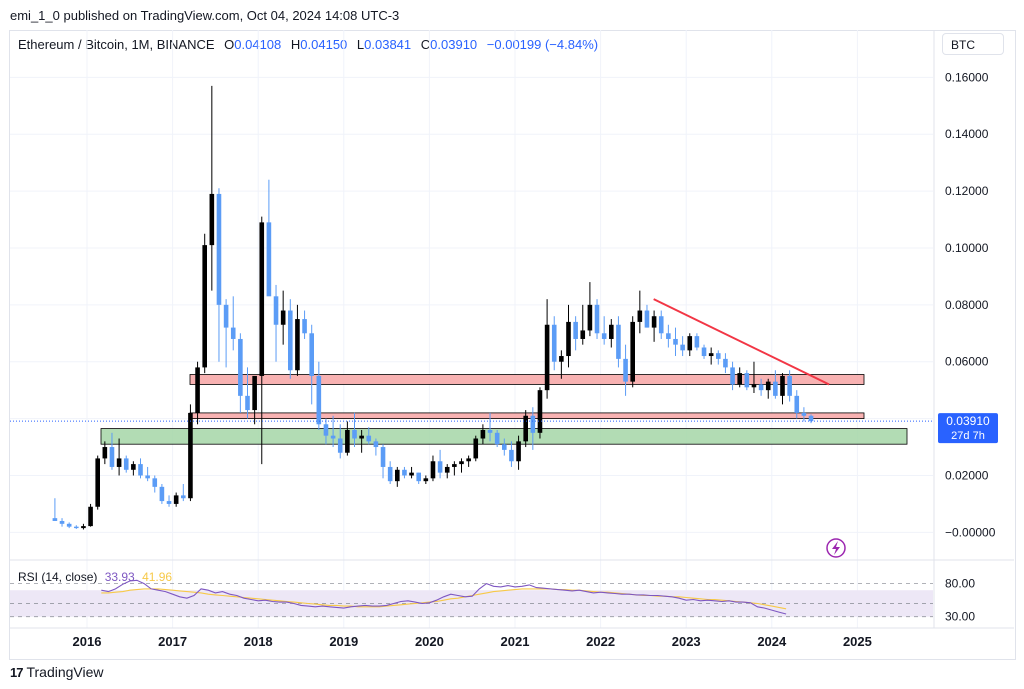 This screenshot has width=1024, height=689. I want to click on change-value: −0.00199 (−4.84%), so click(542, 44).